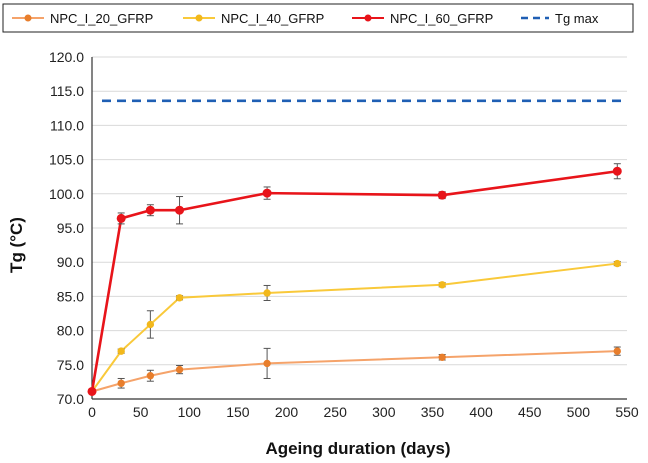 The height and width of the screenshot is (463, 648). What do you see at coordinates (70, 399) in the screenshot?
I see `y-tick-label: 70.0` at bounding box center [70, 399].